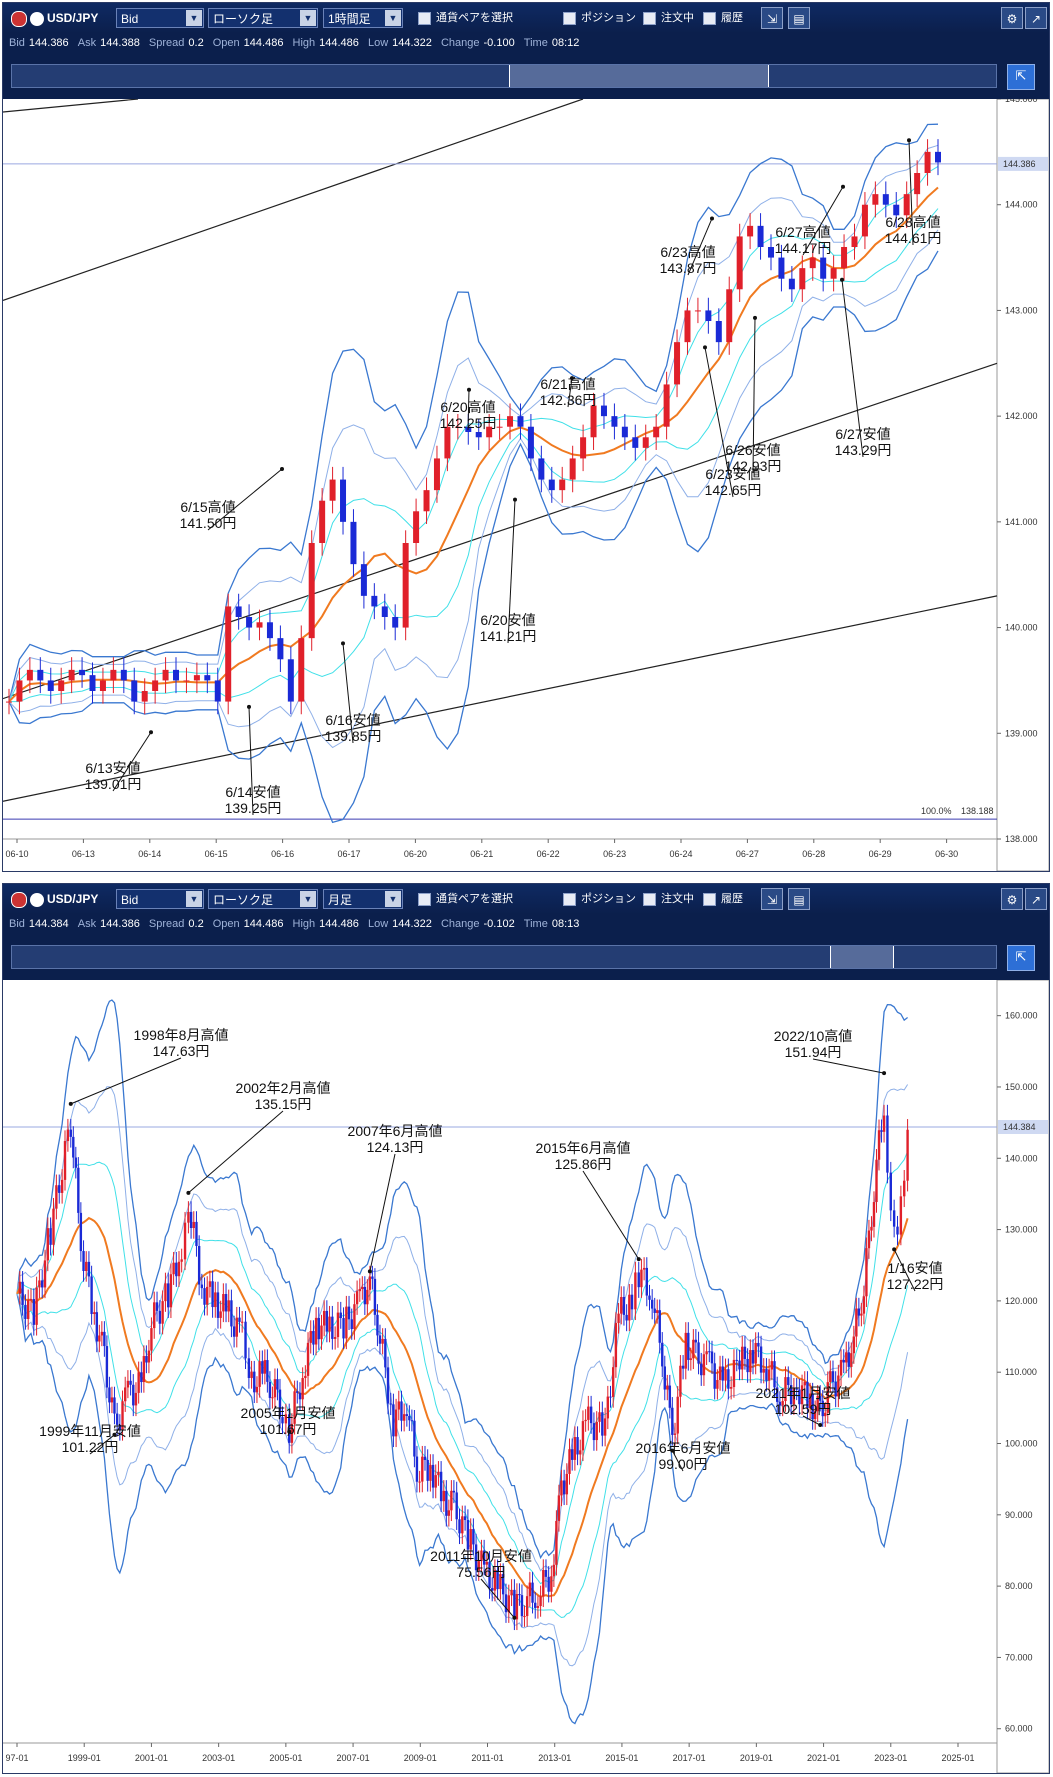 The image size is (1053, 1777). What do you see at coordinates (554, 1758) in the screenshot?
I see `x-tick-label: 2013-01` at bounding box center [554, 1758].